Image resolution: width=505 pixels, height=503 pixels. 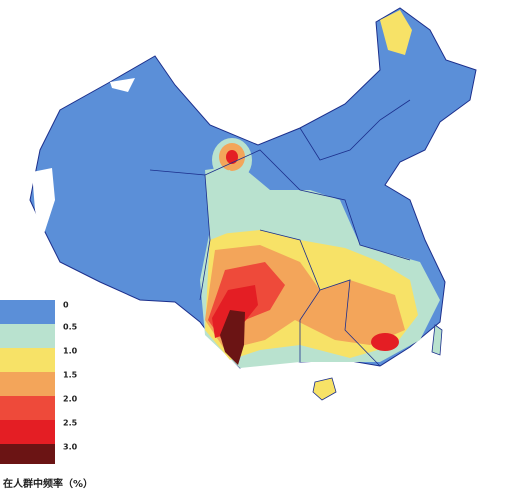 I want to click on legend-label: 2.0, so click(x=70, y=399).